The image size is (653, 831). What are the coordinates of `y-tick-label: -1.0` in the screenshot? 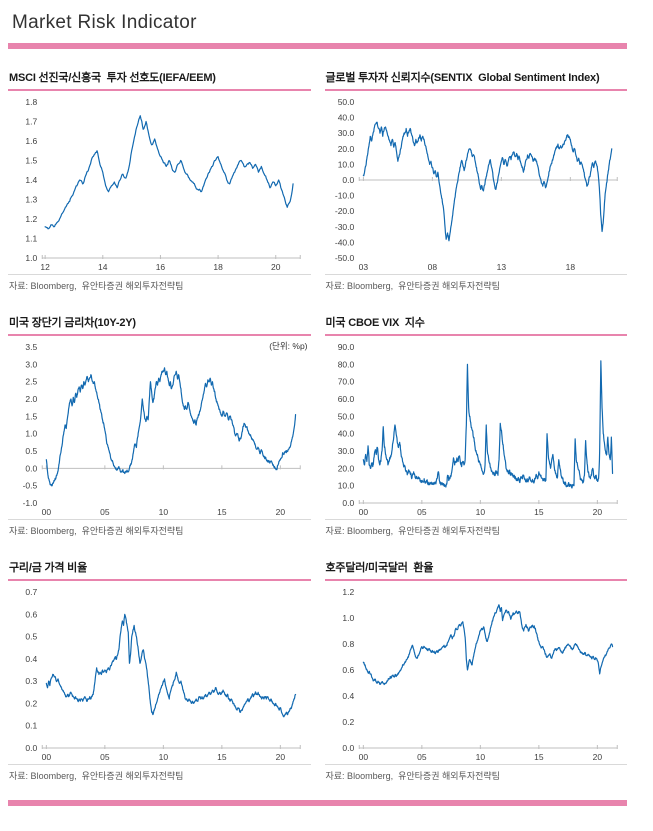 It's located at (30, 503).